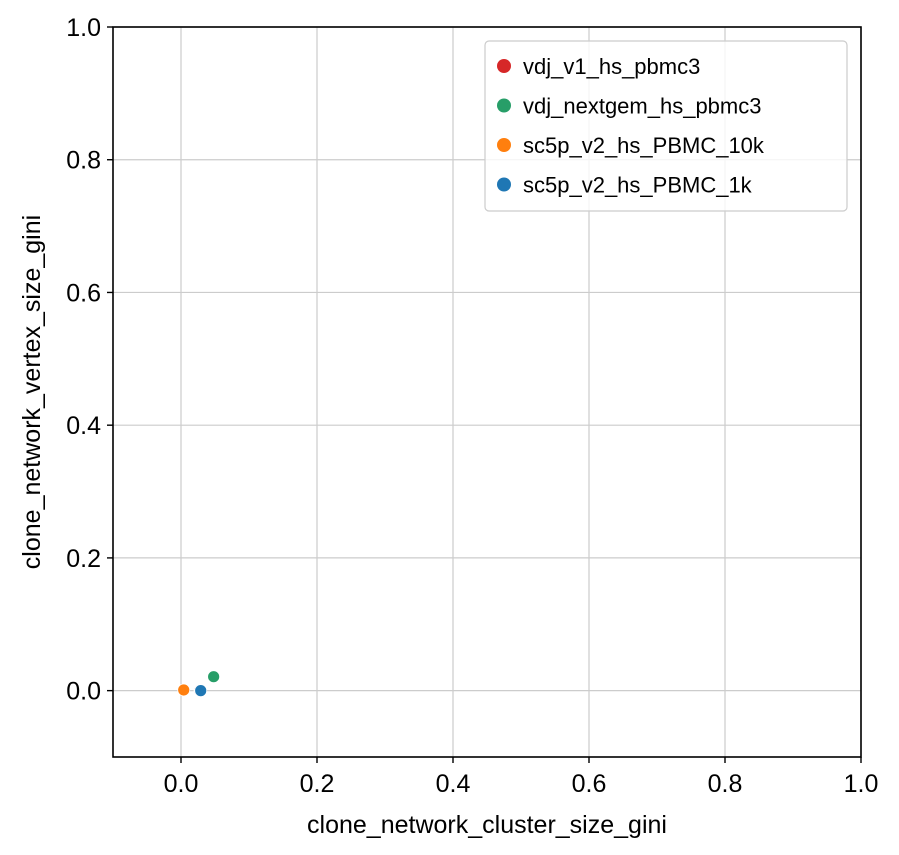 The height and width of the screenshot is (855, 899). I want to click on x-tick-label: 0.2, so click(317, 784).